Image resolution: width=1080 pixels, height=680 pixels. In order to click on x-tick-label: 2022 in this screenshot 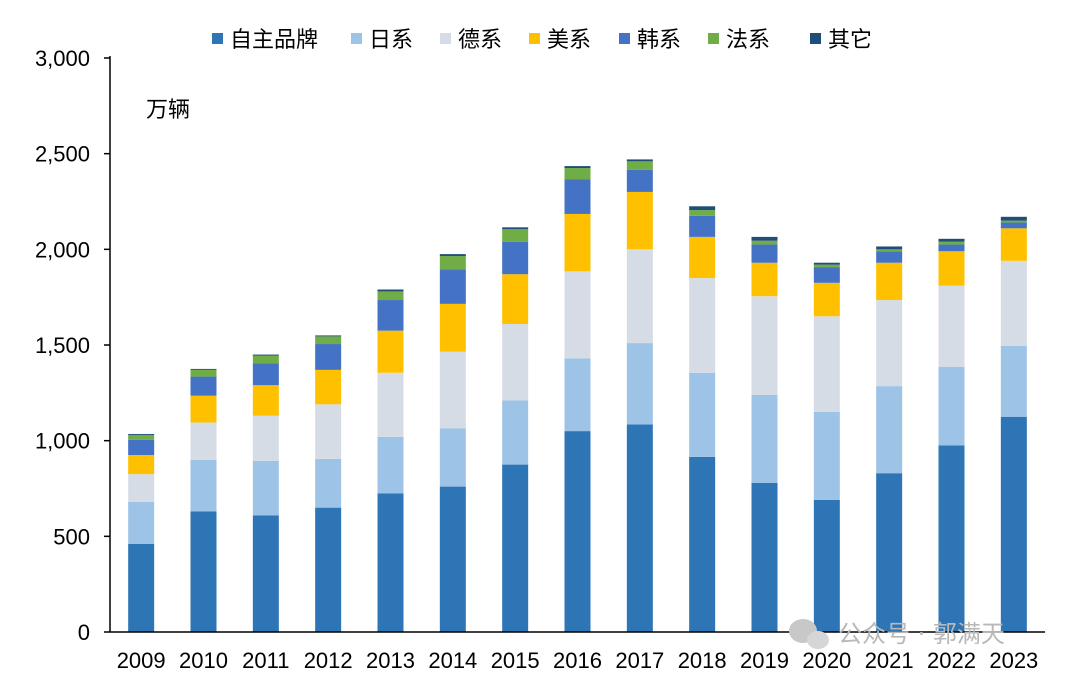, I will do `click(951, 660)`.